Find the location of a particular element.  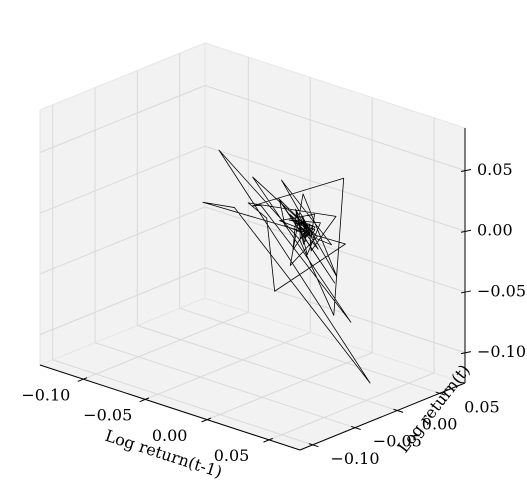

z-tick-label: −0.10 is located at coordinates (501, 351).